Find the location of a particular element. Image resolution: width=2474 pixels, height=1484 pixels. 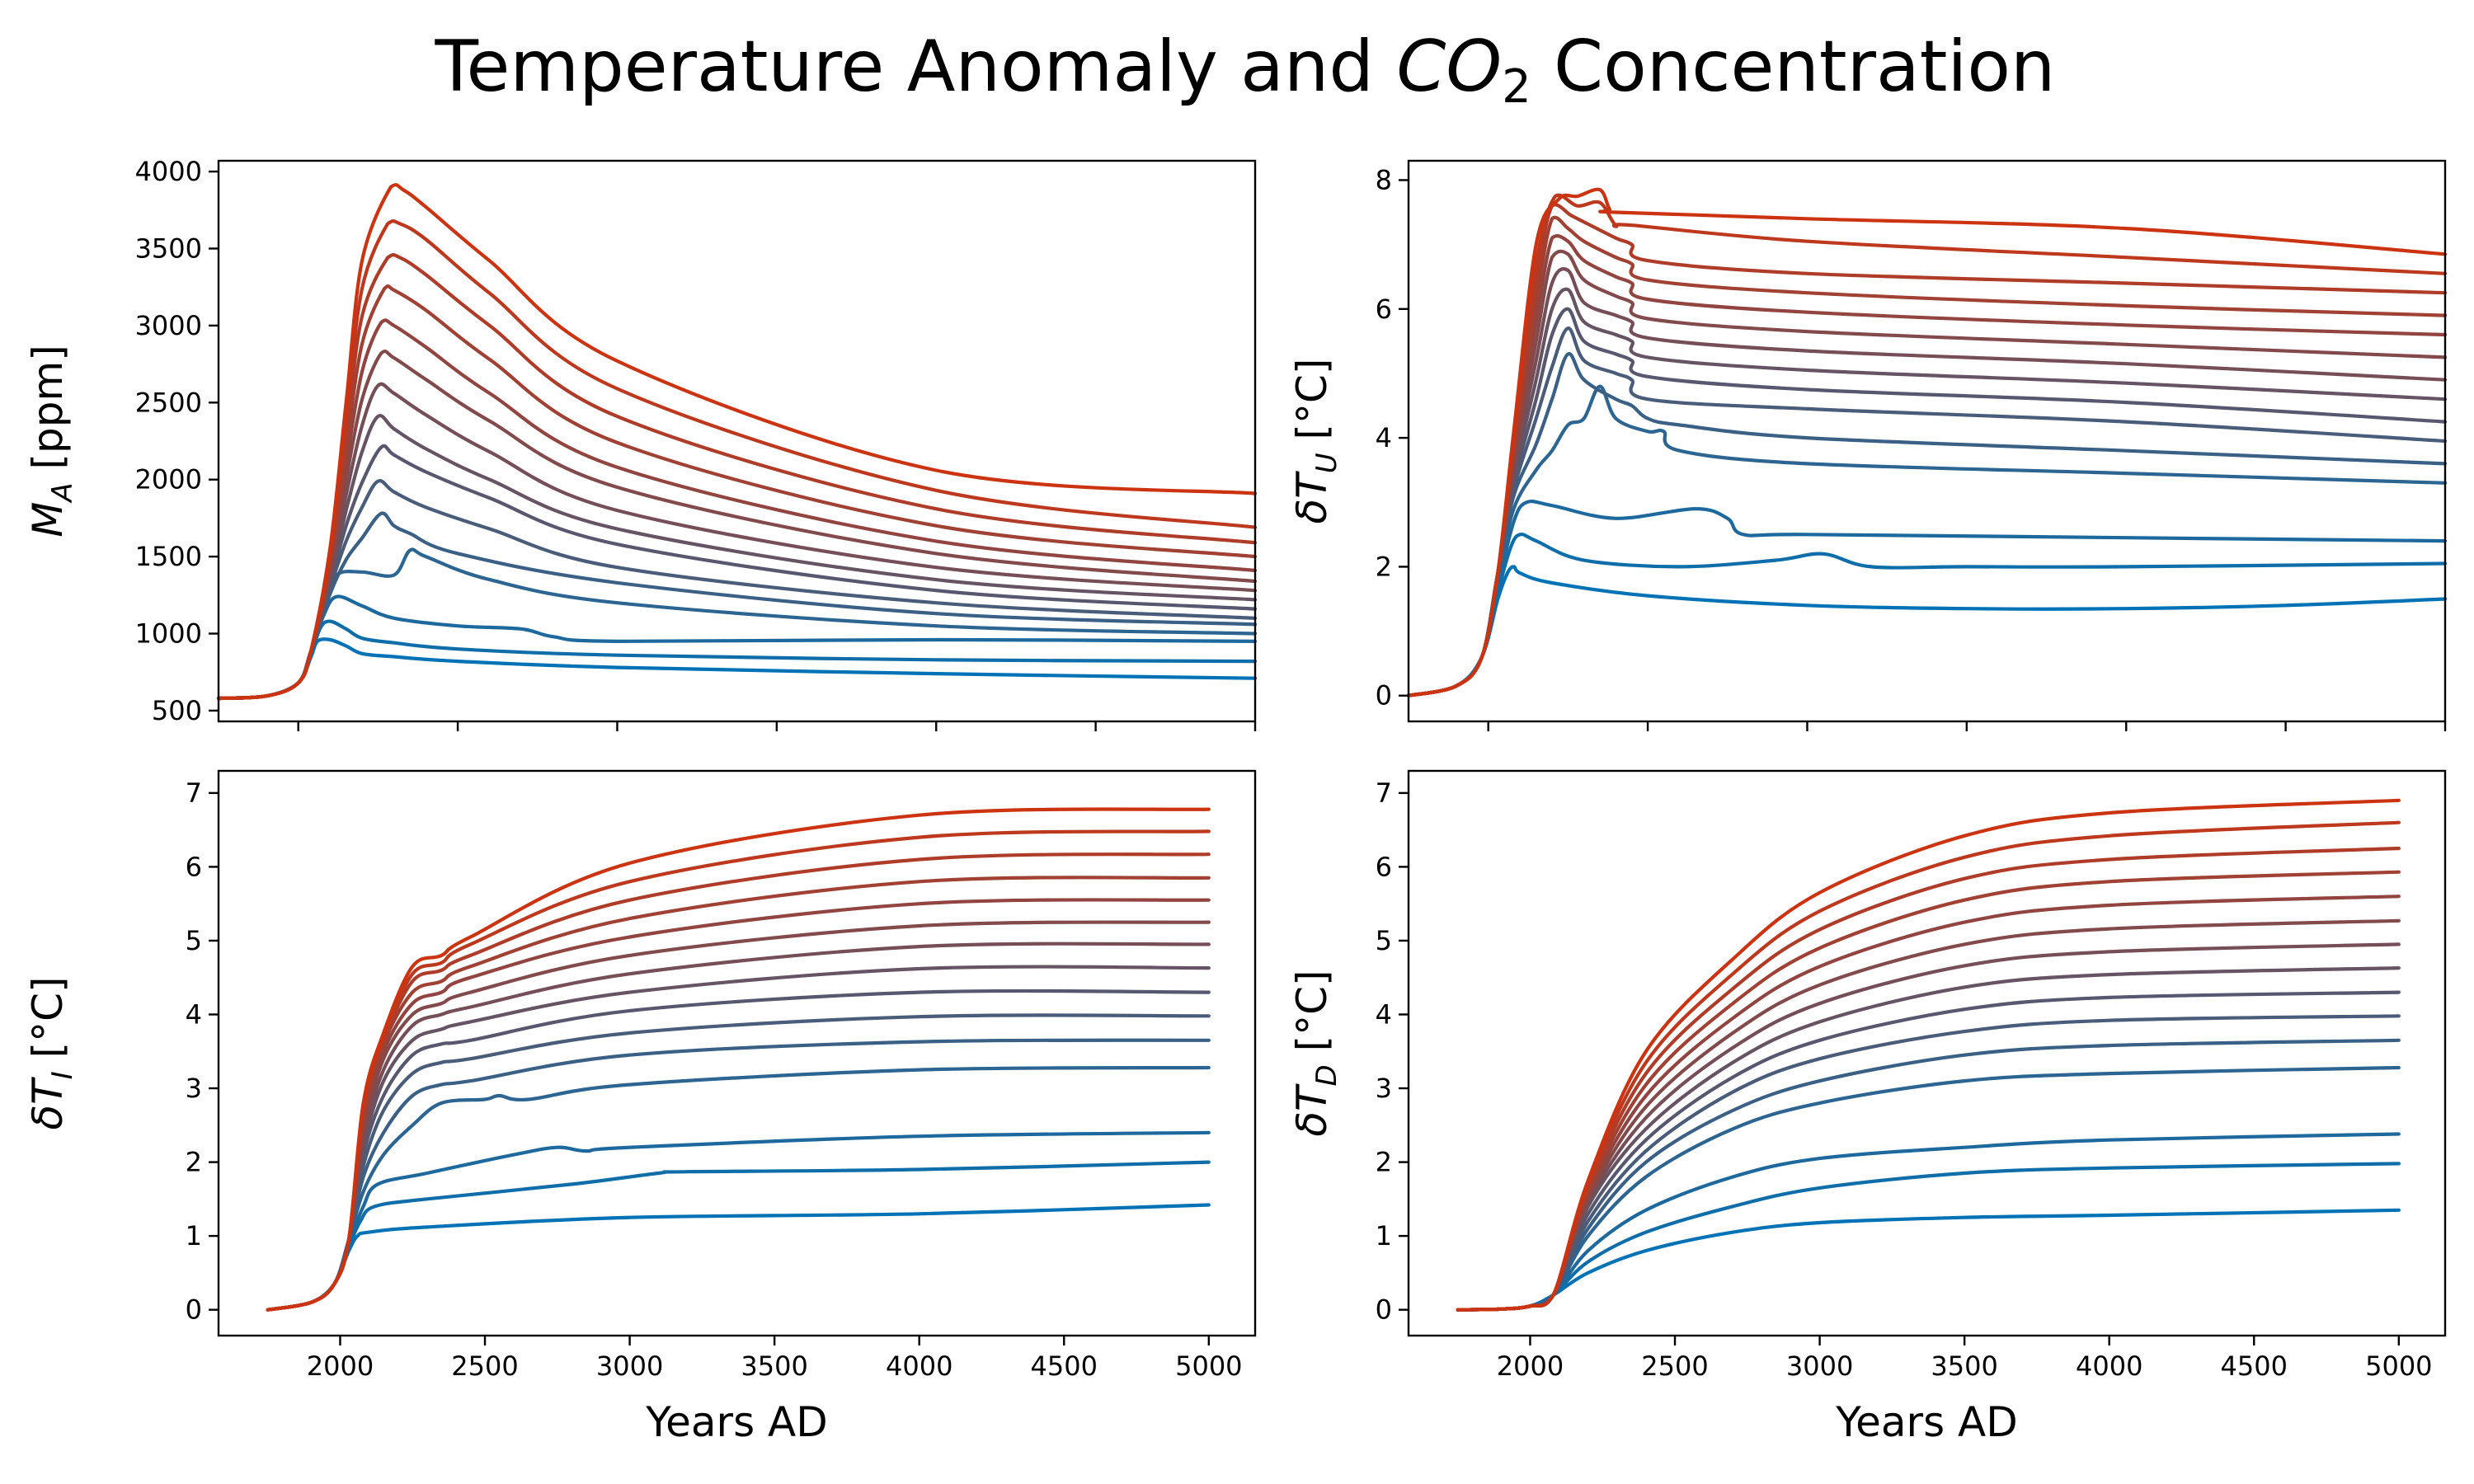

y-axis-label-unit: [ppm] is located at coordinates (48, 413).